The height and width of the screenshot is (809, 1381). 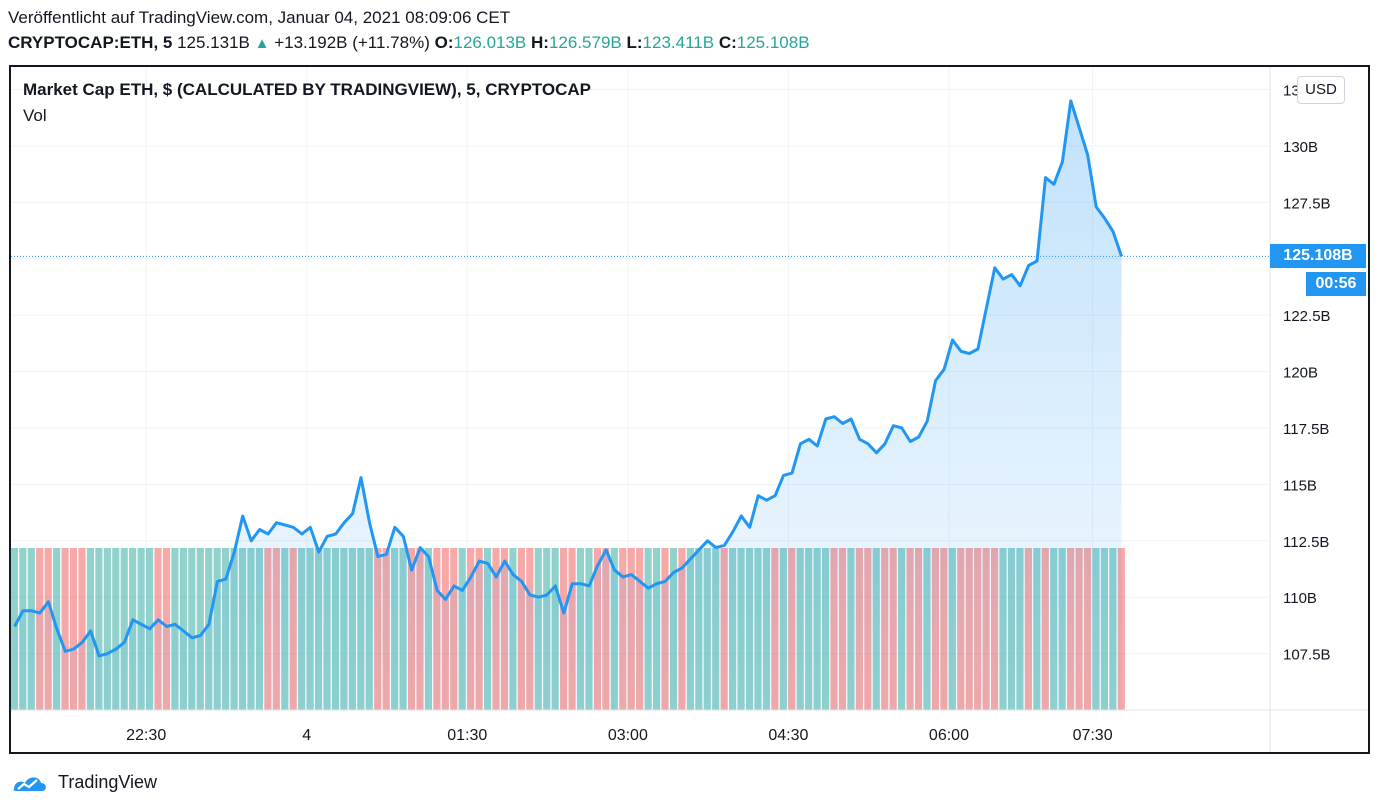 What do you see at coordinates (634, 42) in the screenshot?
I see `low-label: L:` at bounding box center [634, 42].